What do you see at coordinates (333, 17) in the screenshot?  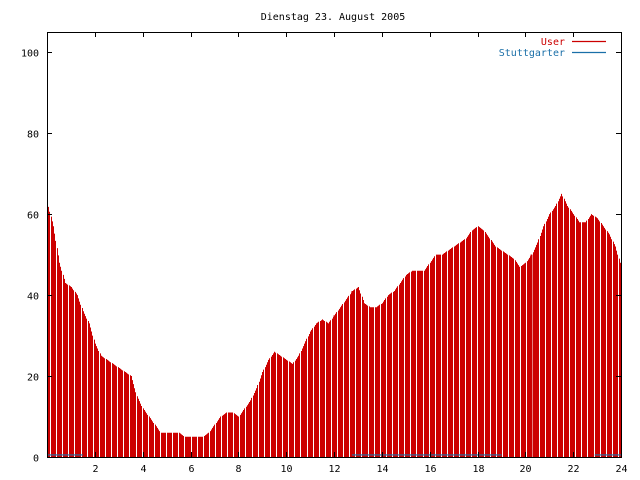 I see `chart-title: Dienstag 23. August 2005` at bounding box center [333, 17].